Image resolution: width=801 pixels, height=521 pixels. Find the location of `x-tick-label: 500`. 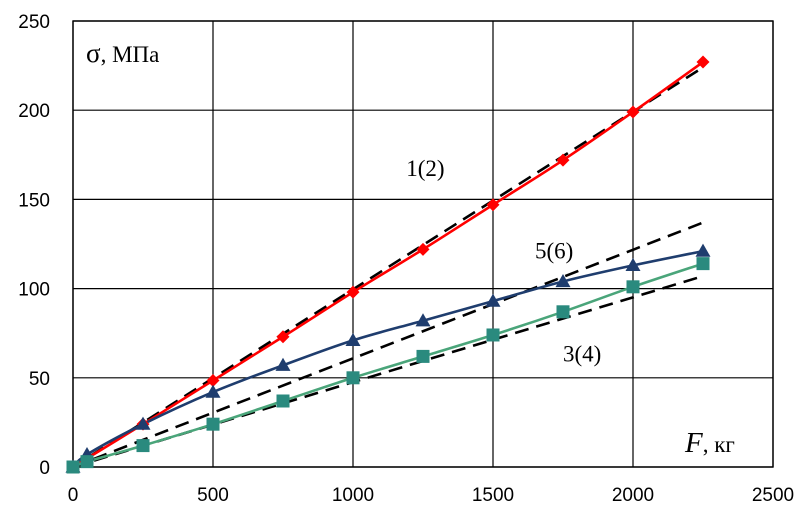

x-tick-label: 500 is located at coordinates (213, 495).